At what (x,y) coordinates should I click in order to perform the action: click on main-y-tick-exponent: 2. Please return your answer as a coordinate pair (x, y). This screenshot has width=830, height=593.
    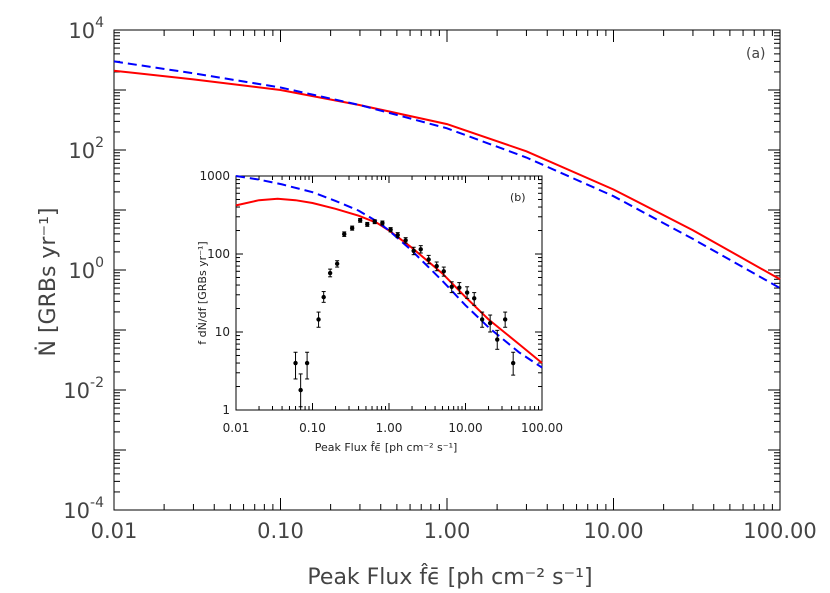
    Looking at the image, I should click on (99, 143).